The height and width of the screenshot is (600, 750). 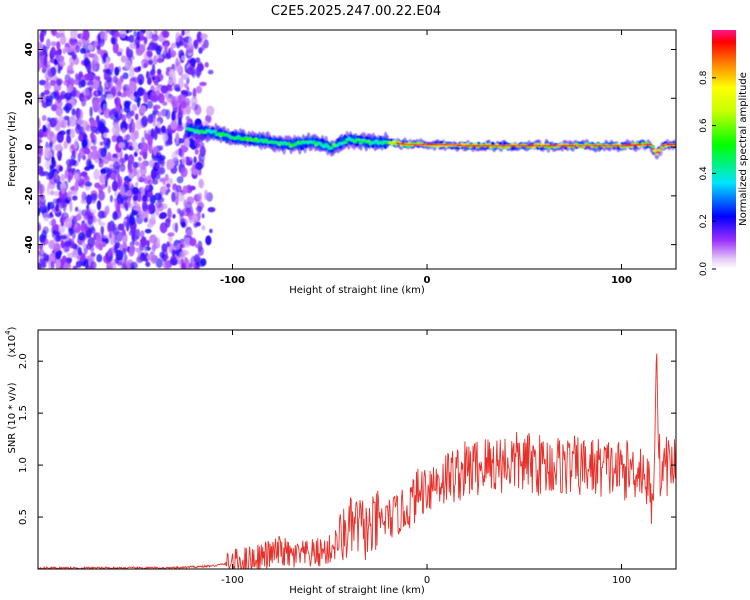 What do you see at coordinates (29, 196) in the screenshot?
I see `y-tick-label: -20` at bounding box center [29, 196].